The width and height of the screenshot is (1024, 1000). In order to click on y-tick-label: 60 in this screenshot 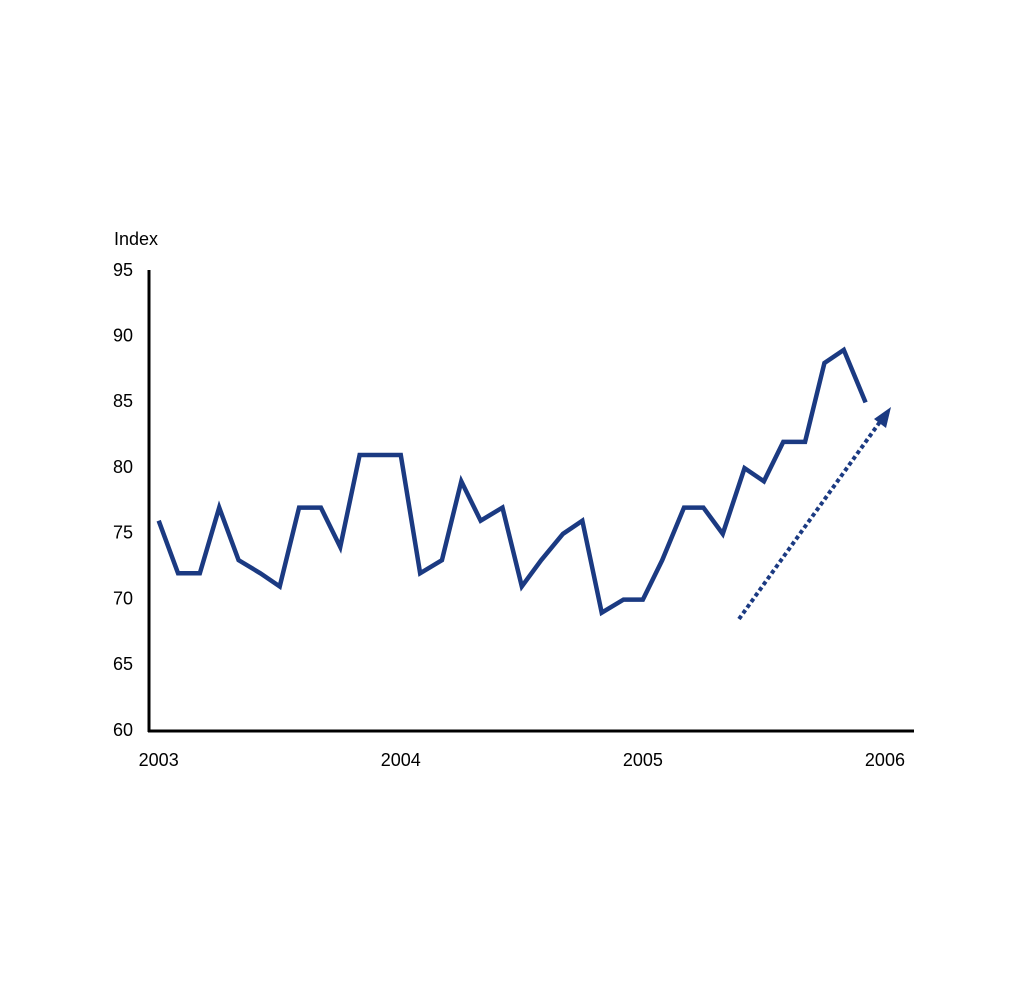, I will do `click(123, 730)`.